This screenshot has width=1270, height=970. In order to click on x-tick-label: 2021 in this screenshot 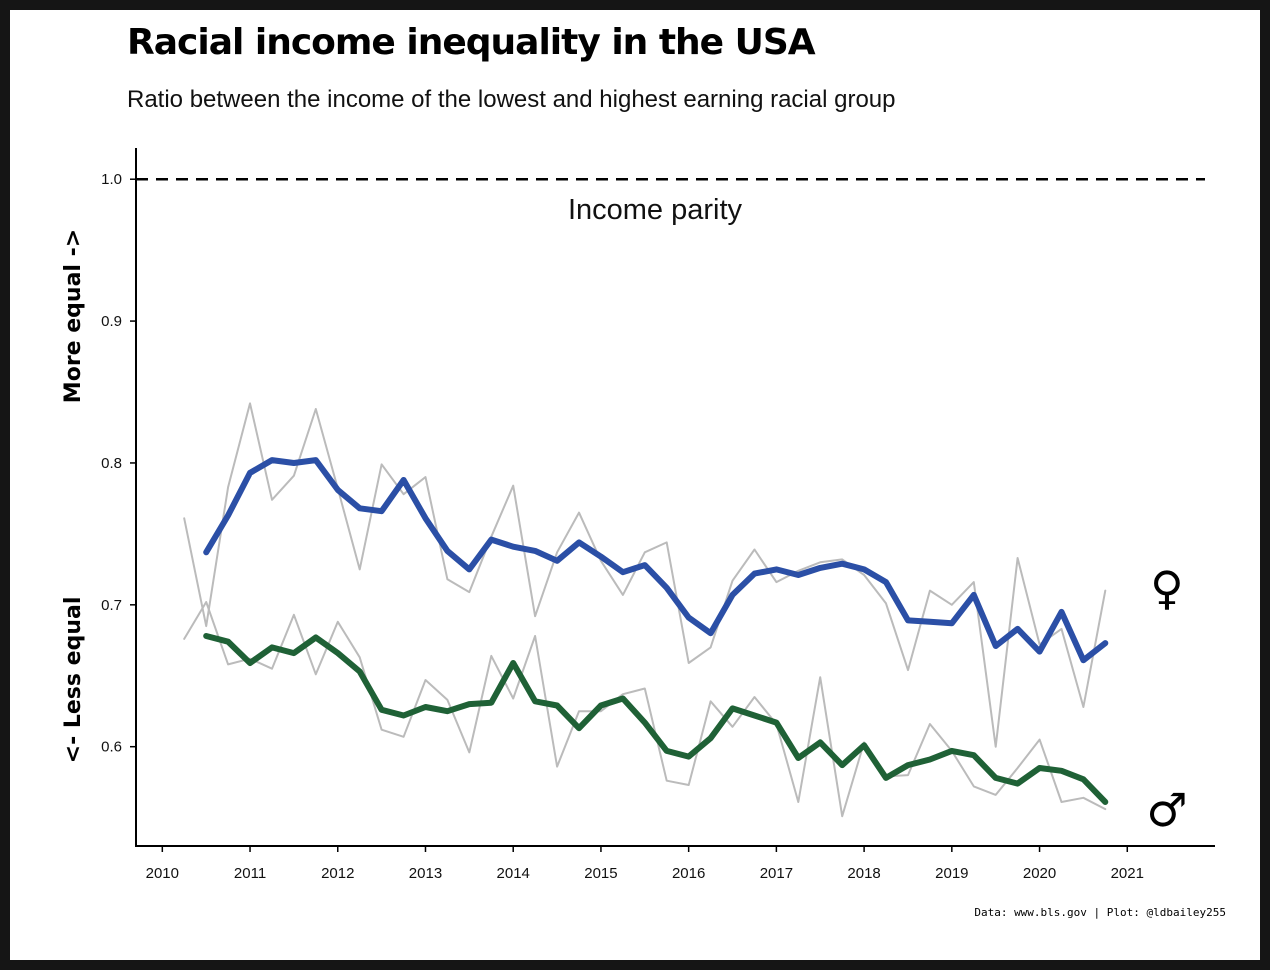, I will do `click(1127, 873)`.